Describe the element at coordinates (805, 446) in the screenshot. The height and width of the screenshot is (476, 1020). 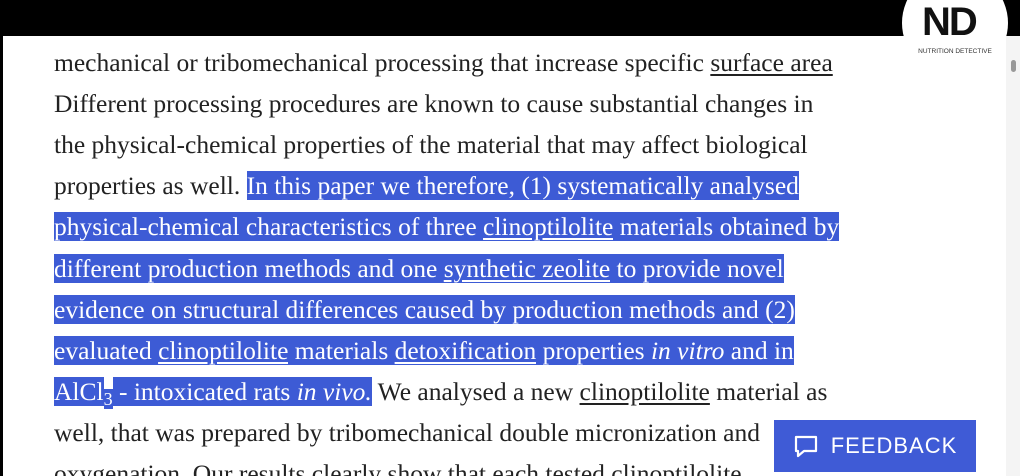
I see `chat-icon` at that location.